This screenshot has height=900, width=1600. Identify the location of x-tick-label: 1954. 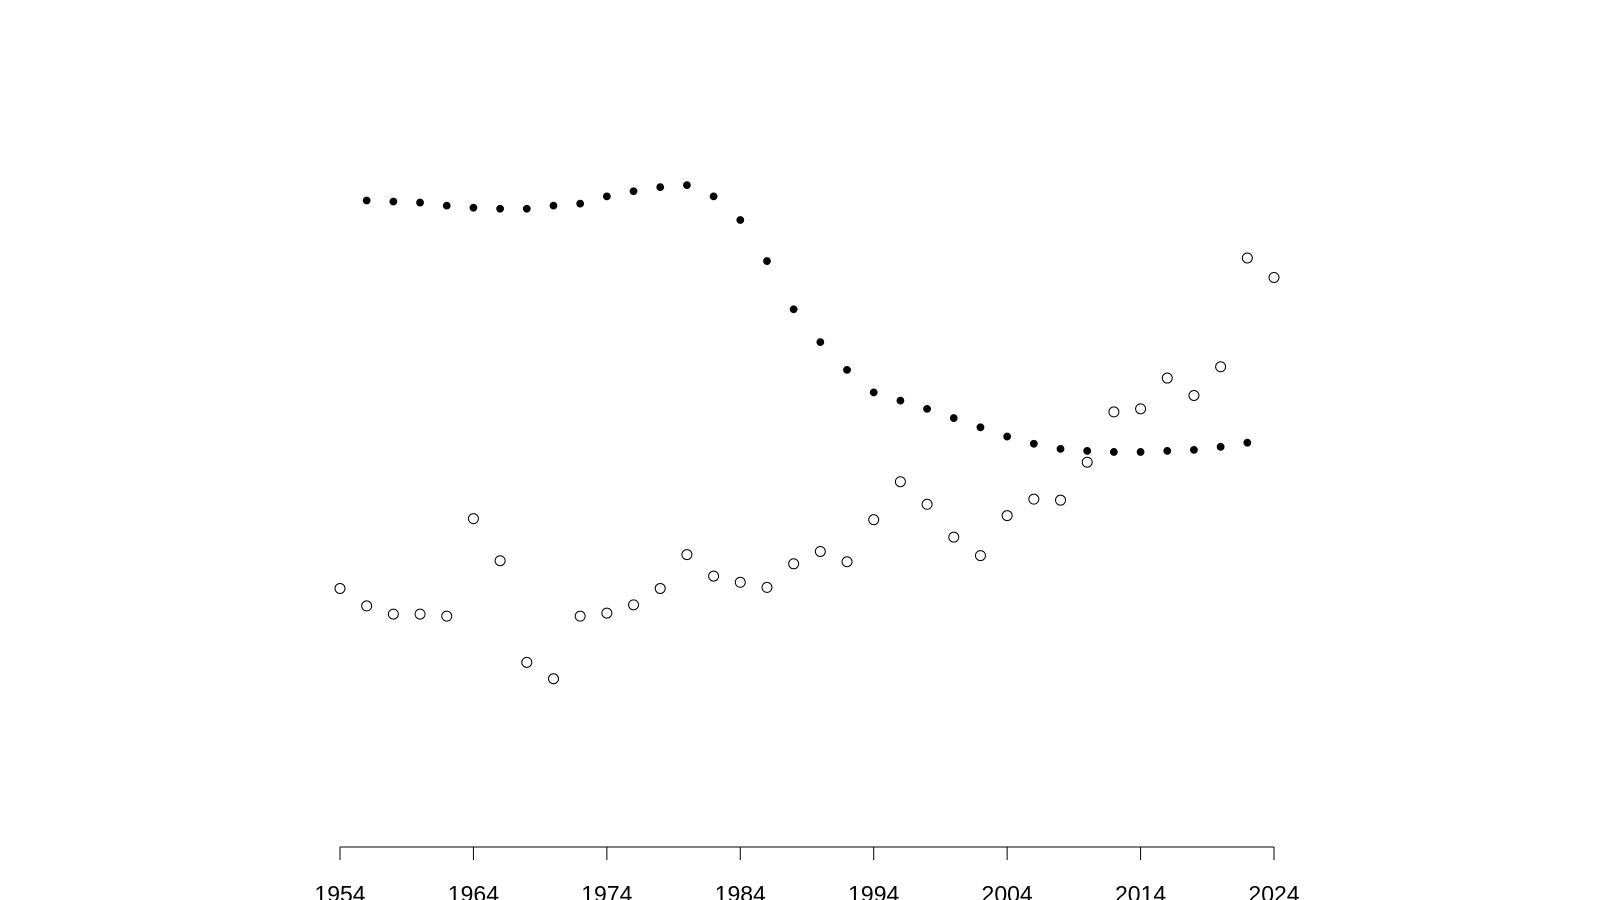
(339, 890).